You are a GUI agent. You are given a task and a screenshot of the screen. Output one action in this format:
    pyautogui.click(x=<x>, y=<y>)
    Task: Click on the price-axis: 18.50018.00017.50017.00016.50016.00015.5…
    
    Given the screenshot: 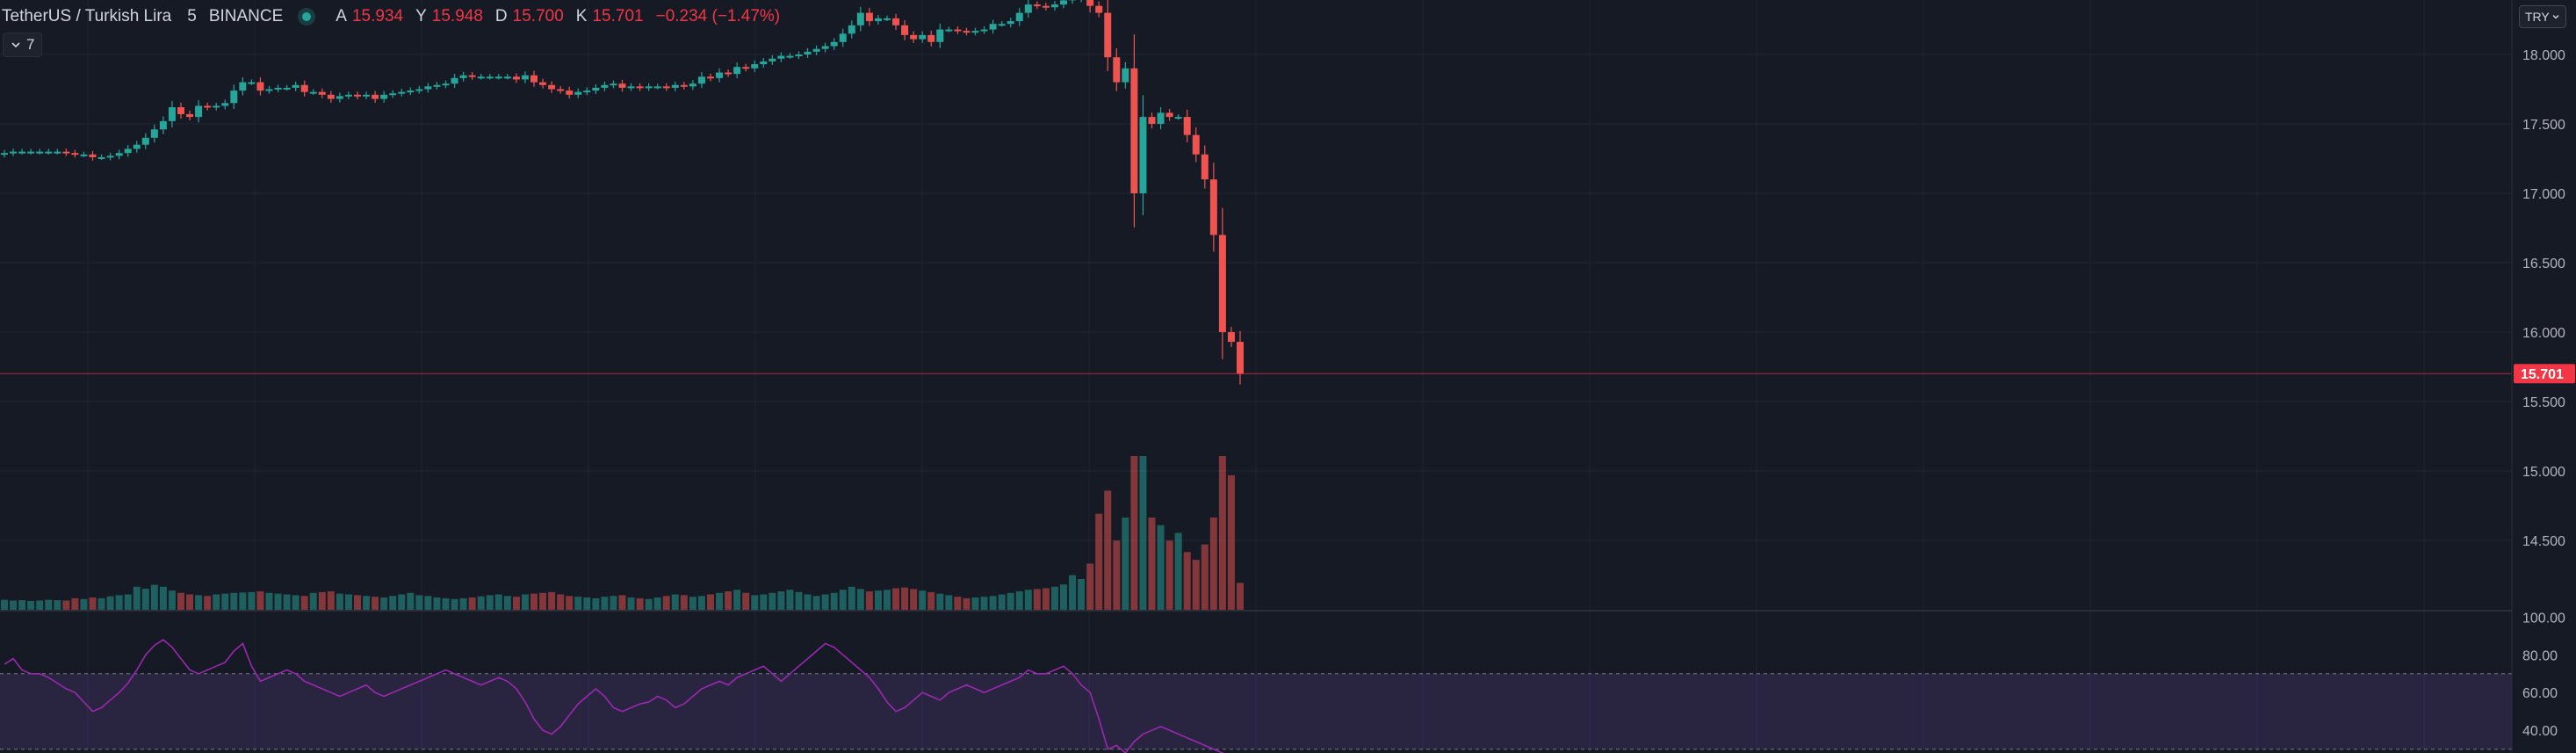 What is the action you would take?
    pyautogui.click(x=2543, y=376)
    